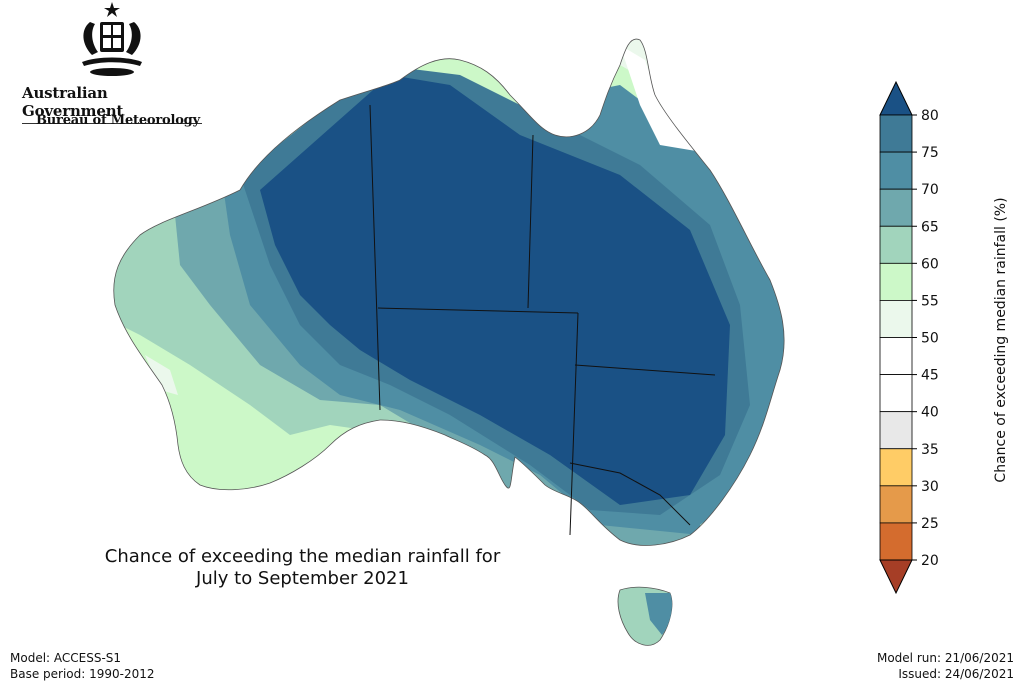 The height and width of the screenshot is (685, 1024). Describe the element at coordinates (112, 39) in the screenshot. I see `commonwealth-coat-of-arms-icon` at that location.